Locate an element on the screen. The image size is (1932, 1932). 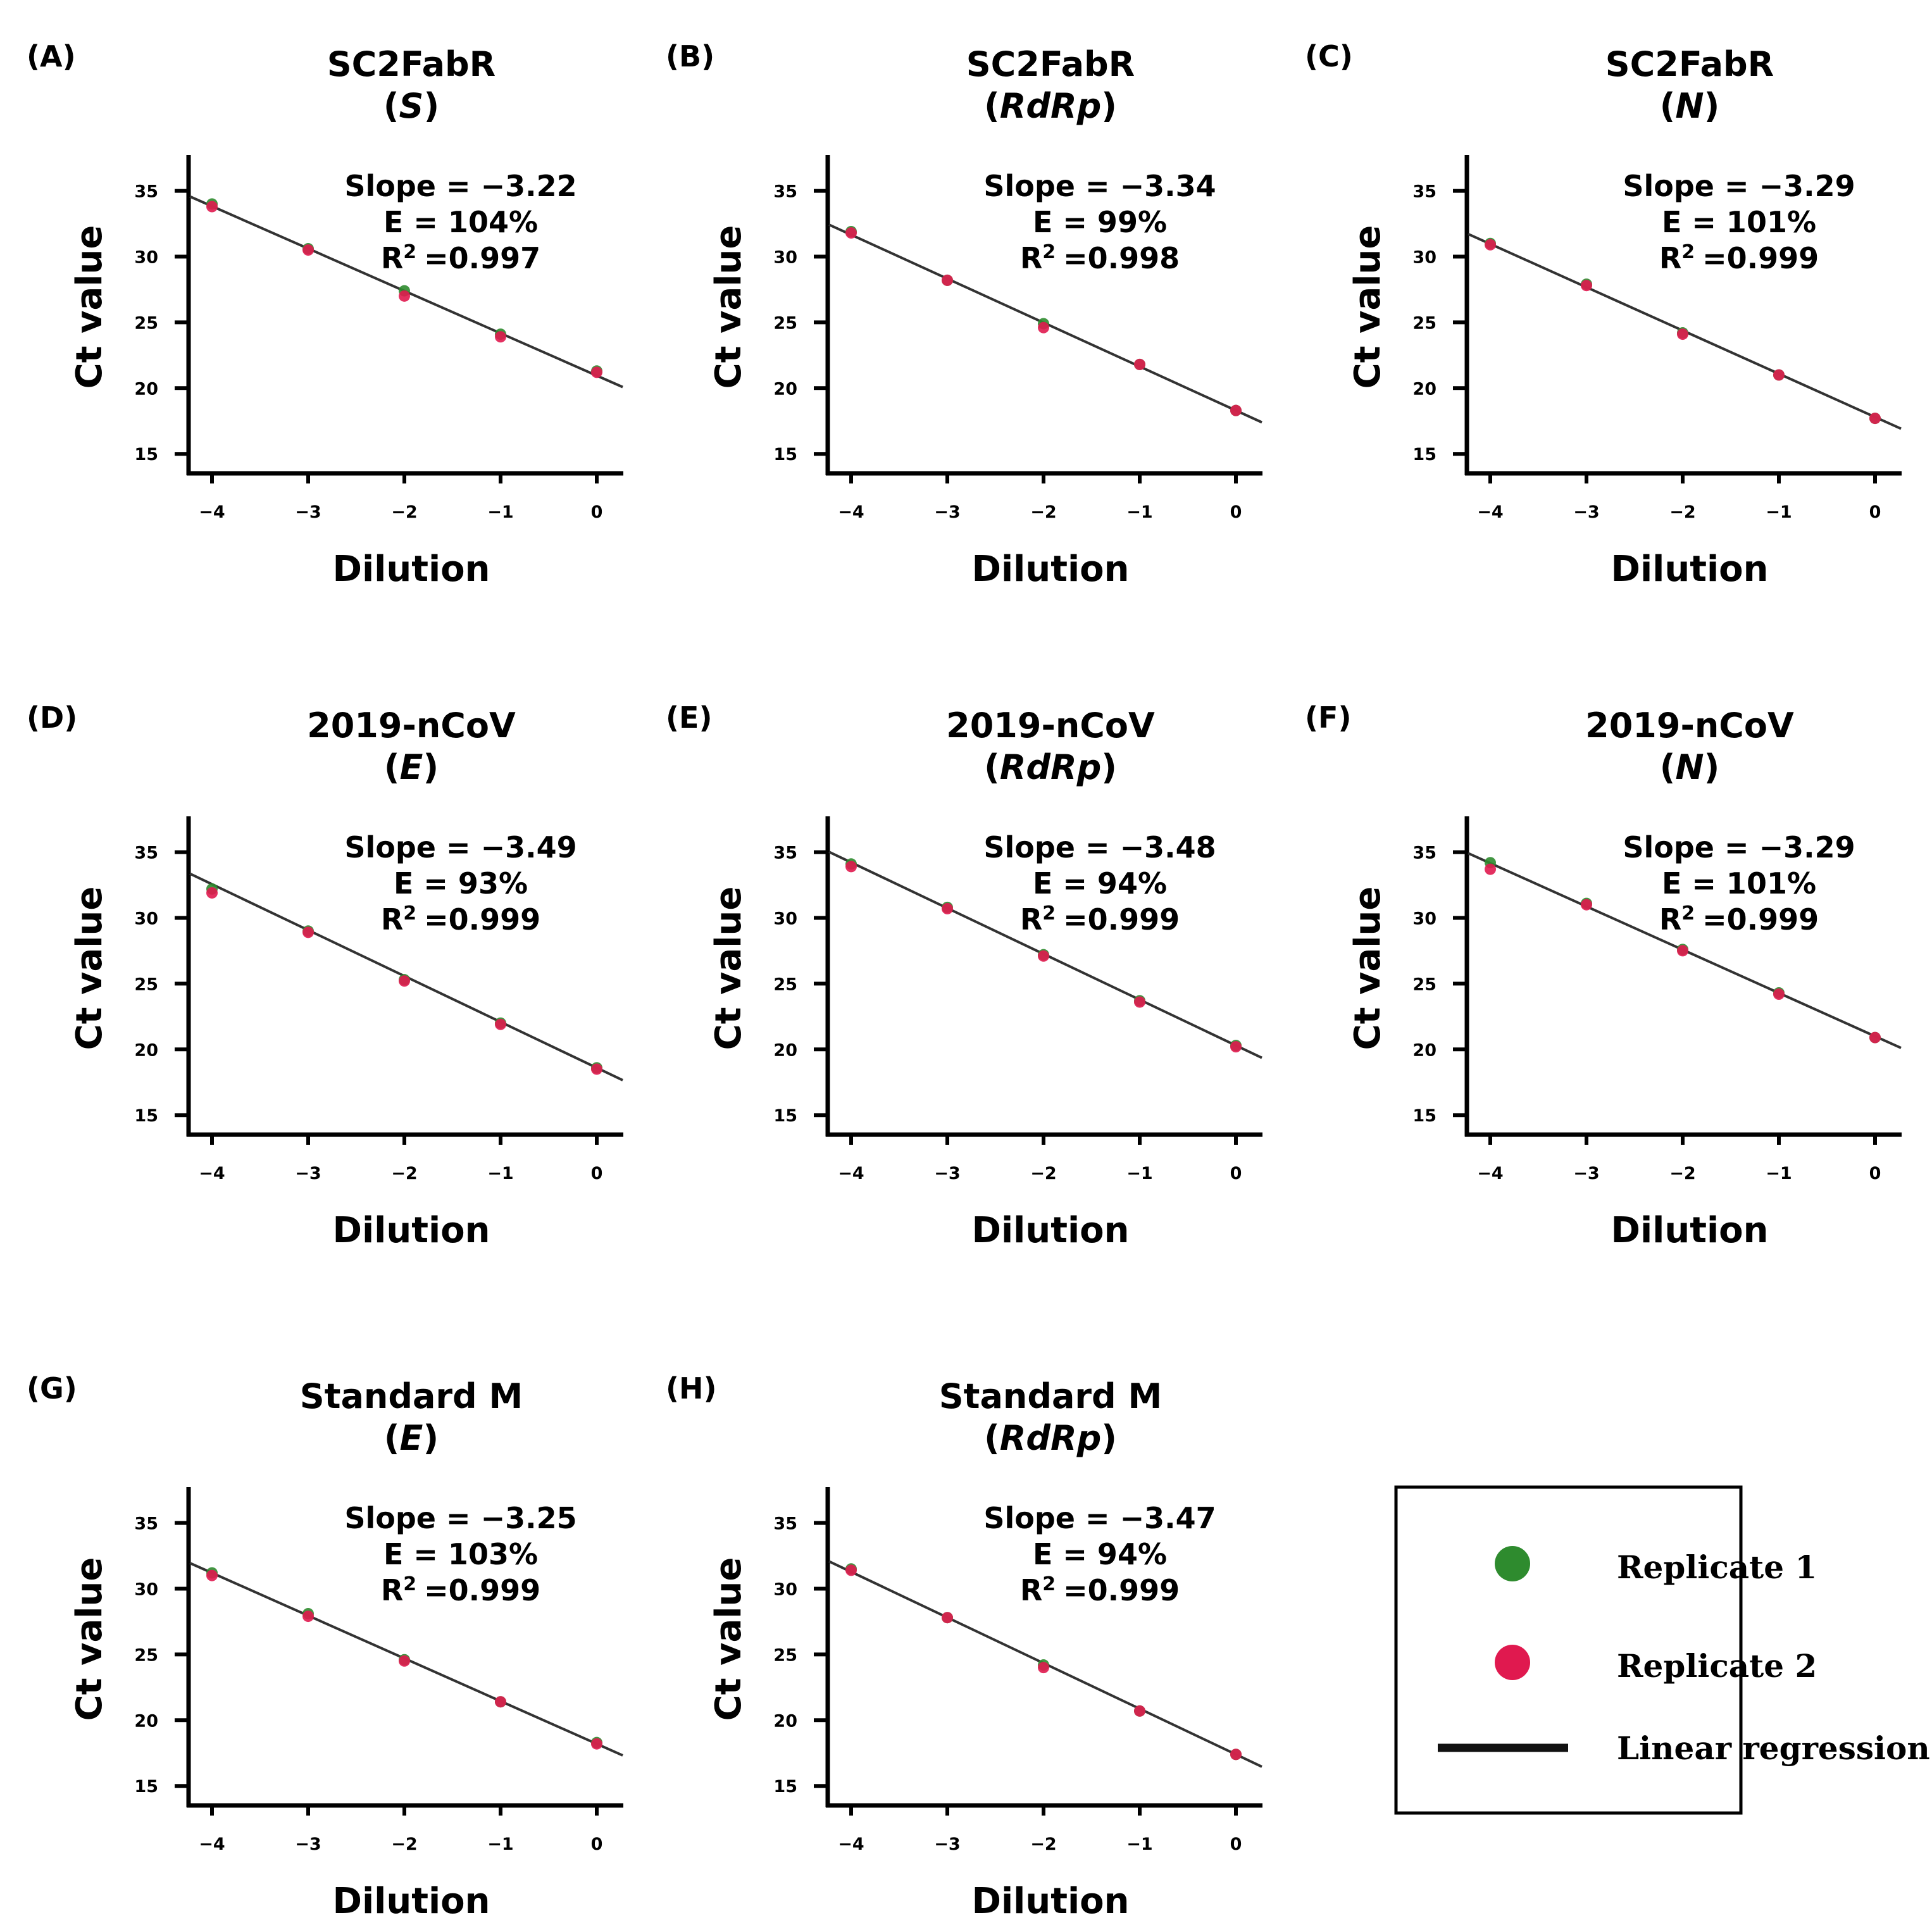
legend-box is located at coordinates (1569, 1650).